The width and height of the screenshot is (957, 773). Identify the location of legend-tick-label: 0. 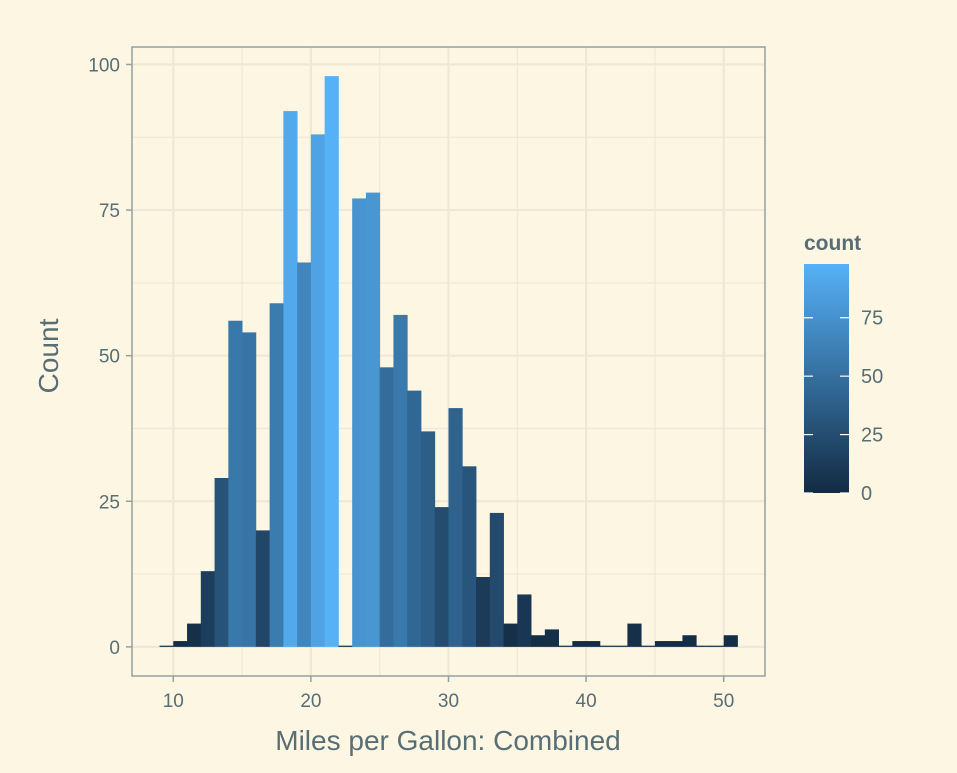
(866, 494).